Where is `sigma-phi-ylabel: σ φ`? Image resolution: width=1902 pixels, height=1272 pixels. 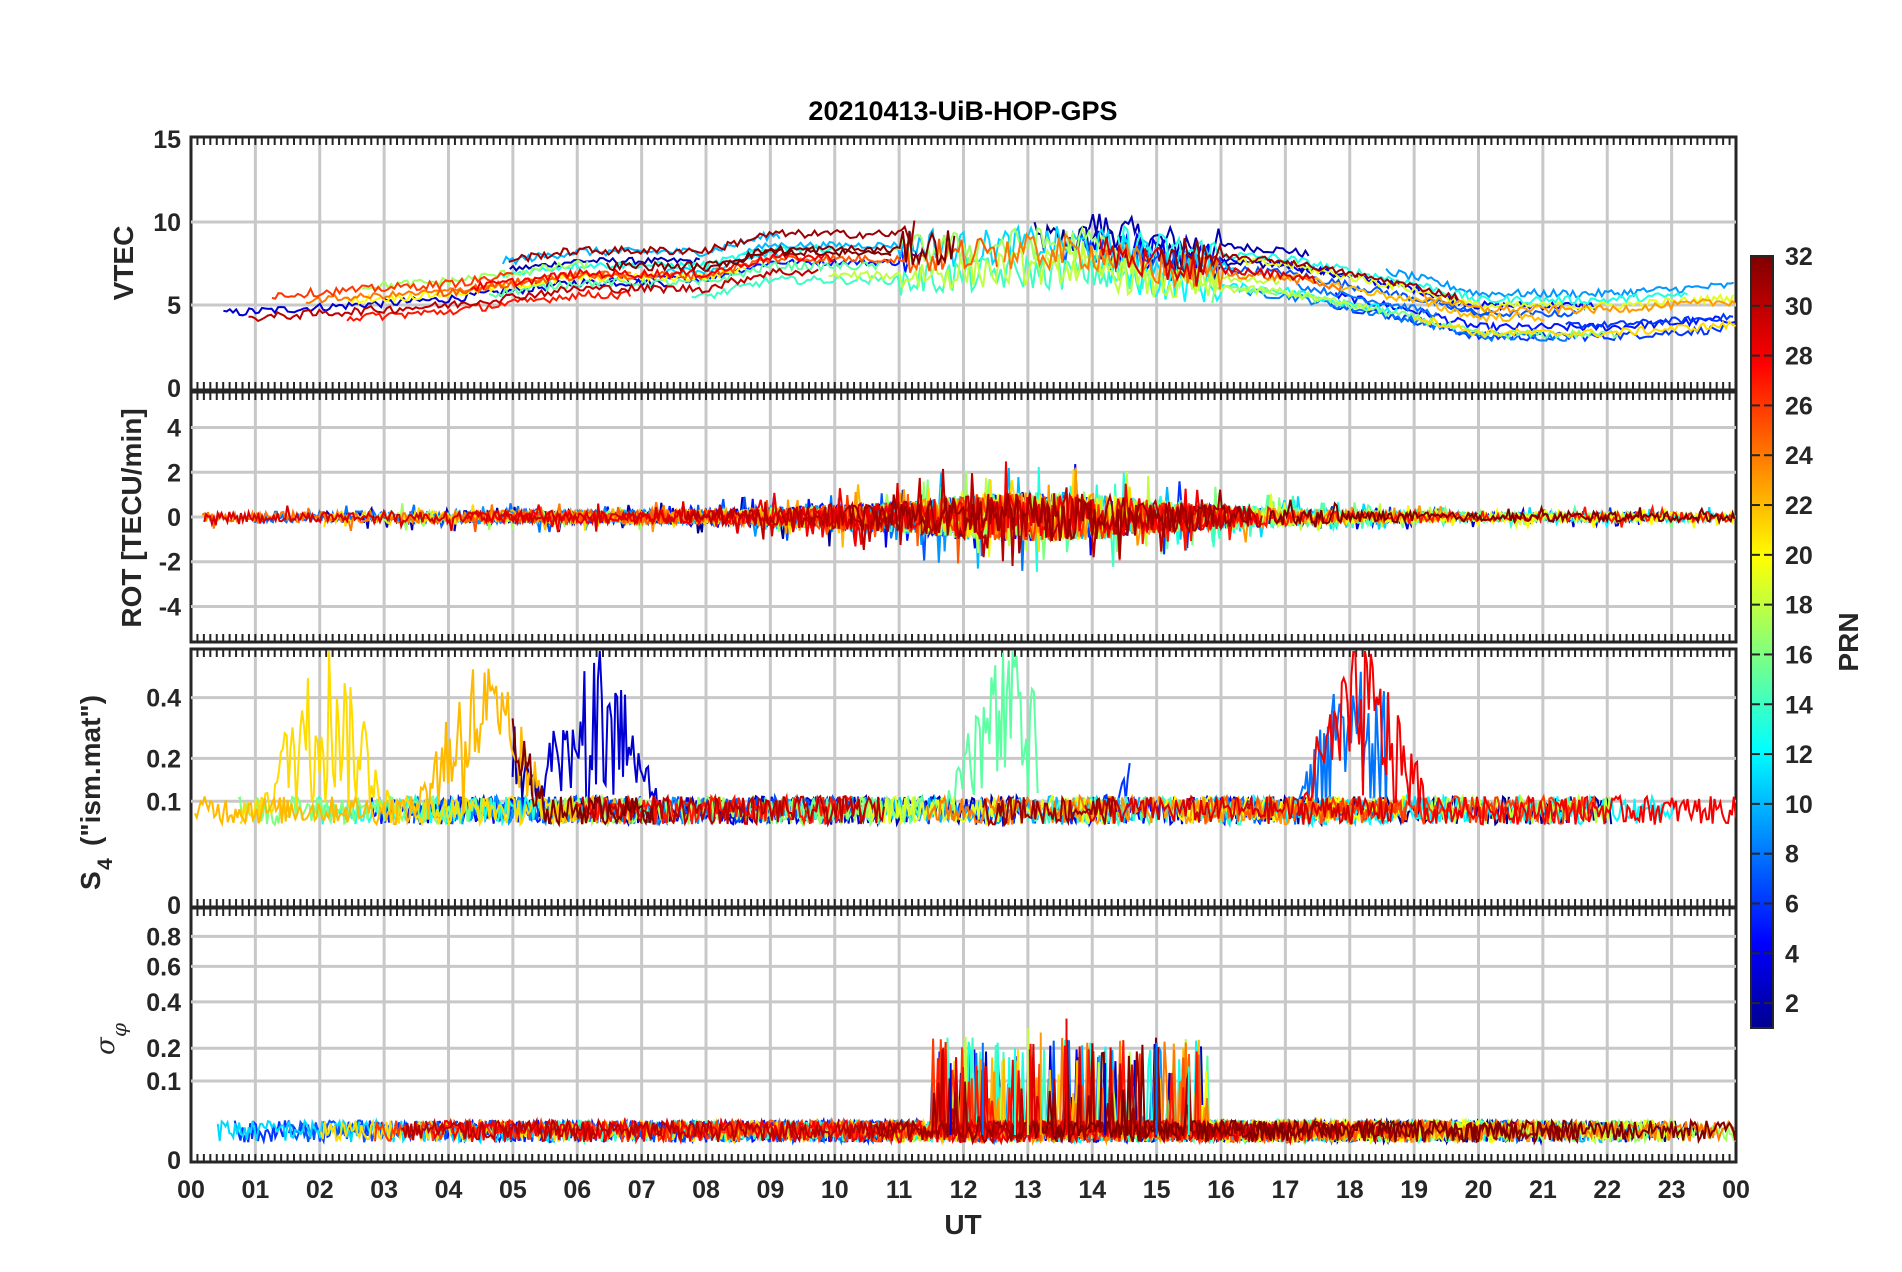 sigma-phi-ylabel: σ φ is located at coordinates (111, 1039).